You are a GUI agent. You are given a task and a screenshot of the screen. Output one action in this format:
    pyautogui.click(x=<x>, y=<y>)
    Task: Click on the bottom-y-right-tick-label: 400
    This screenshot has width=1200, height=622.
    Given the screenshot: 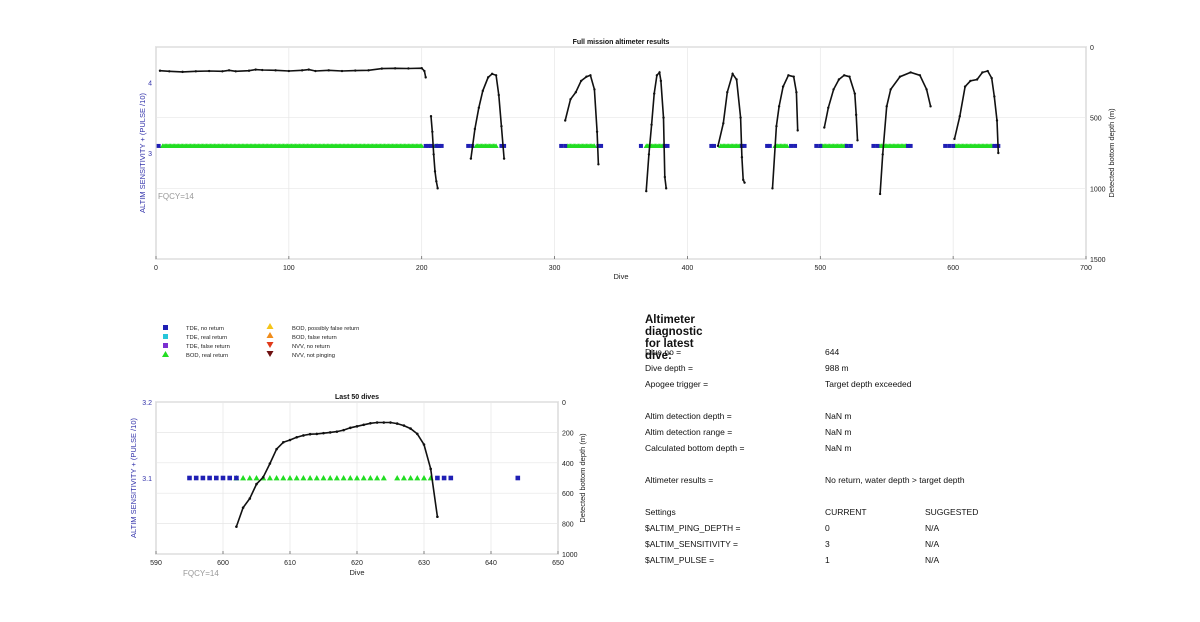 What is the action you would take?
    pyautogui.click(x=568, y=464)
    